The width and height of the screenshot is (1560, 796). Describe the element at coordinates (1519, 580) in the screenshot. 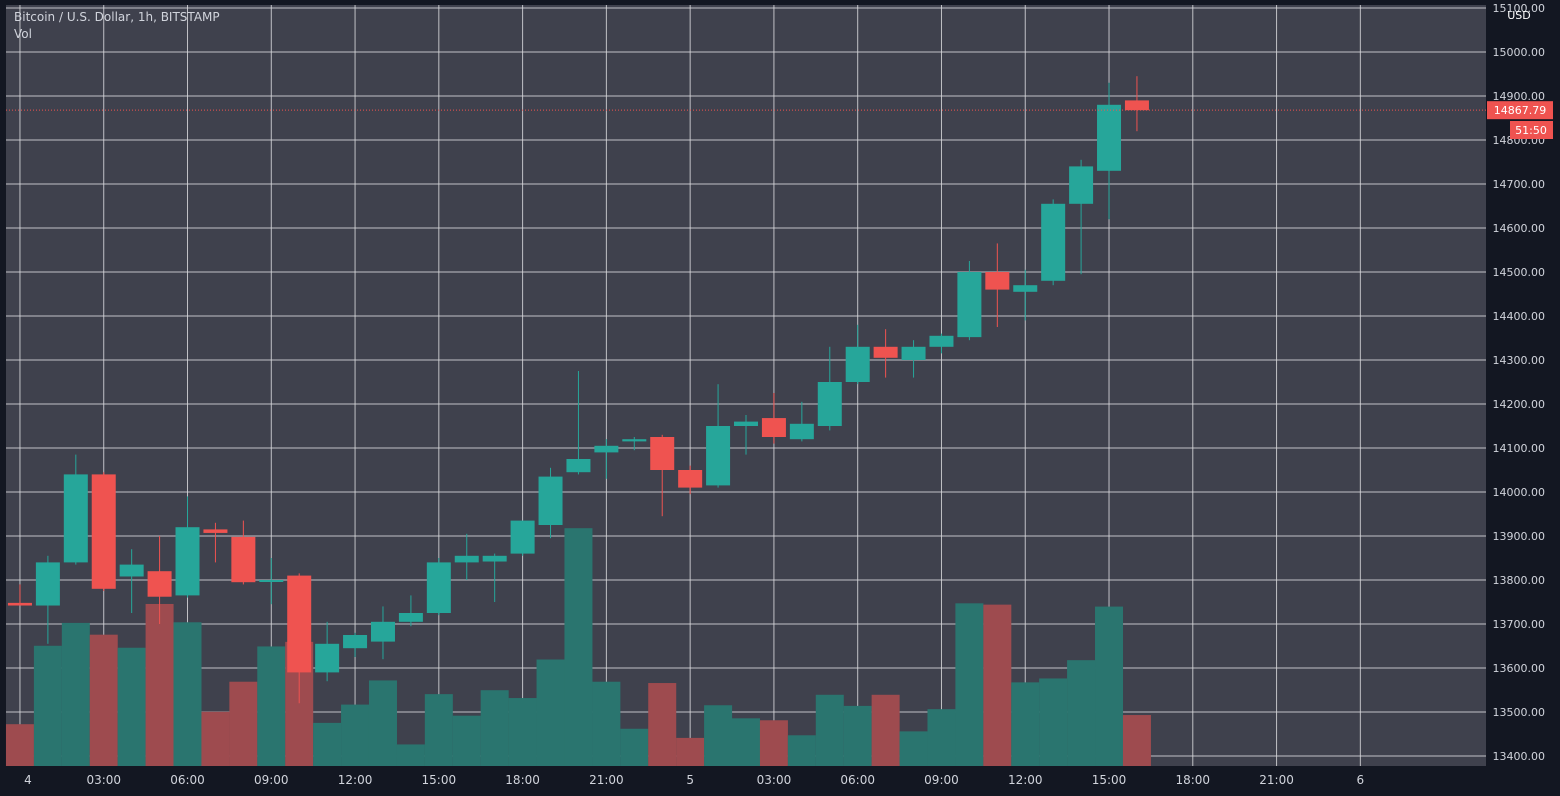

I see `price-tick-label: 13800.00` at that location.